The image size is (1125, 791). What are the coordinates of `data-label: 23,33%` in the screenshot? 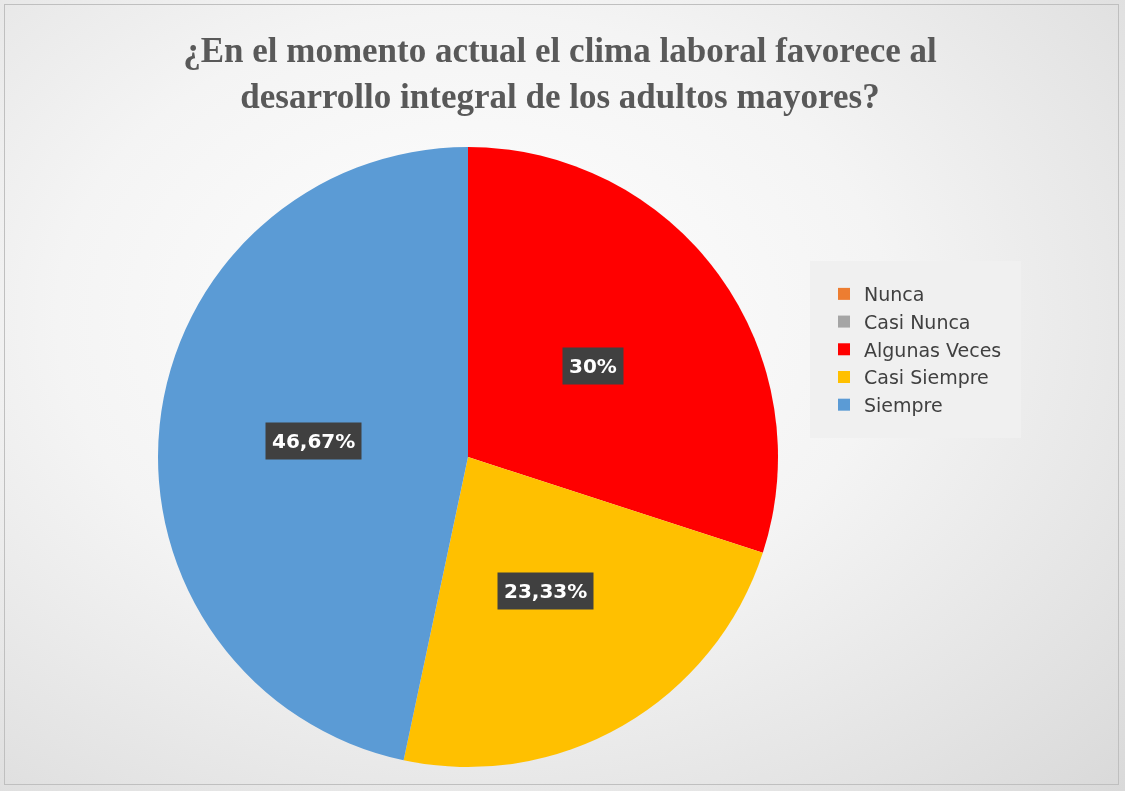 It's located at (546, 591).